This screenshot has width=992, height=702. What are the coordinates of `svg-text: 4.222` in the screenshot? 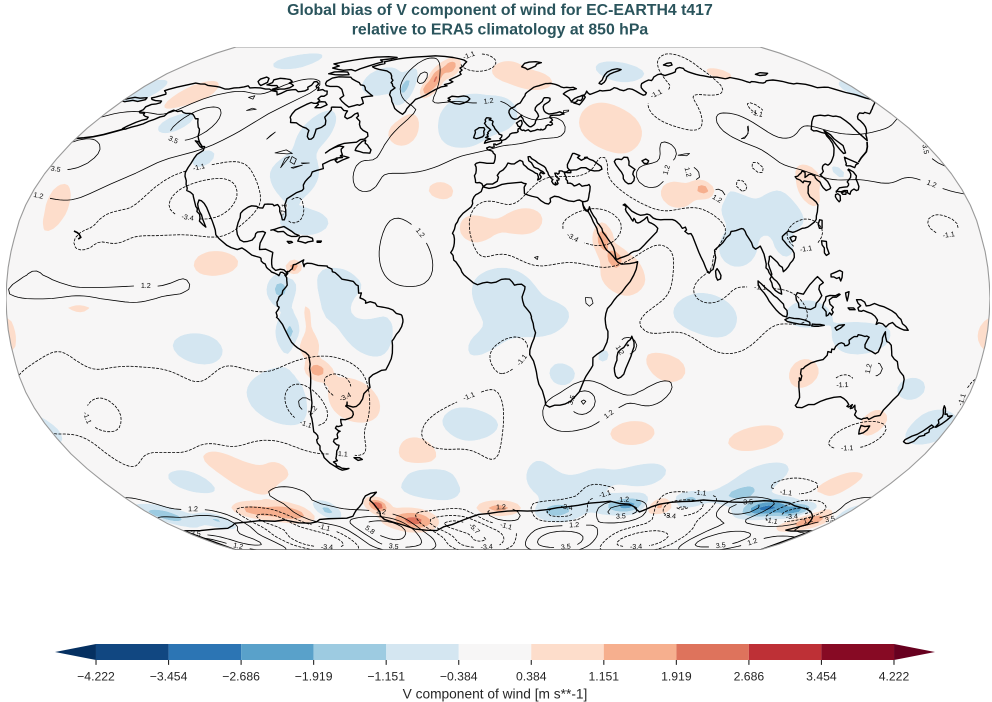 It's located at (894, 676).